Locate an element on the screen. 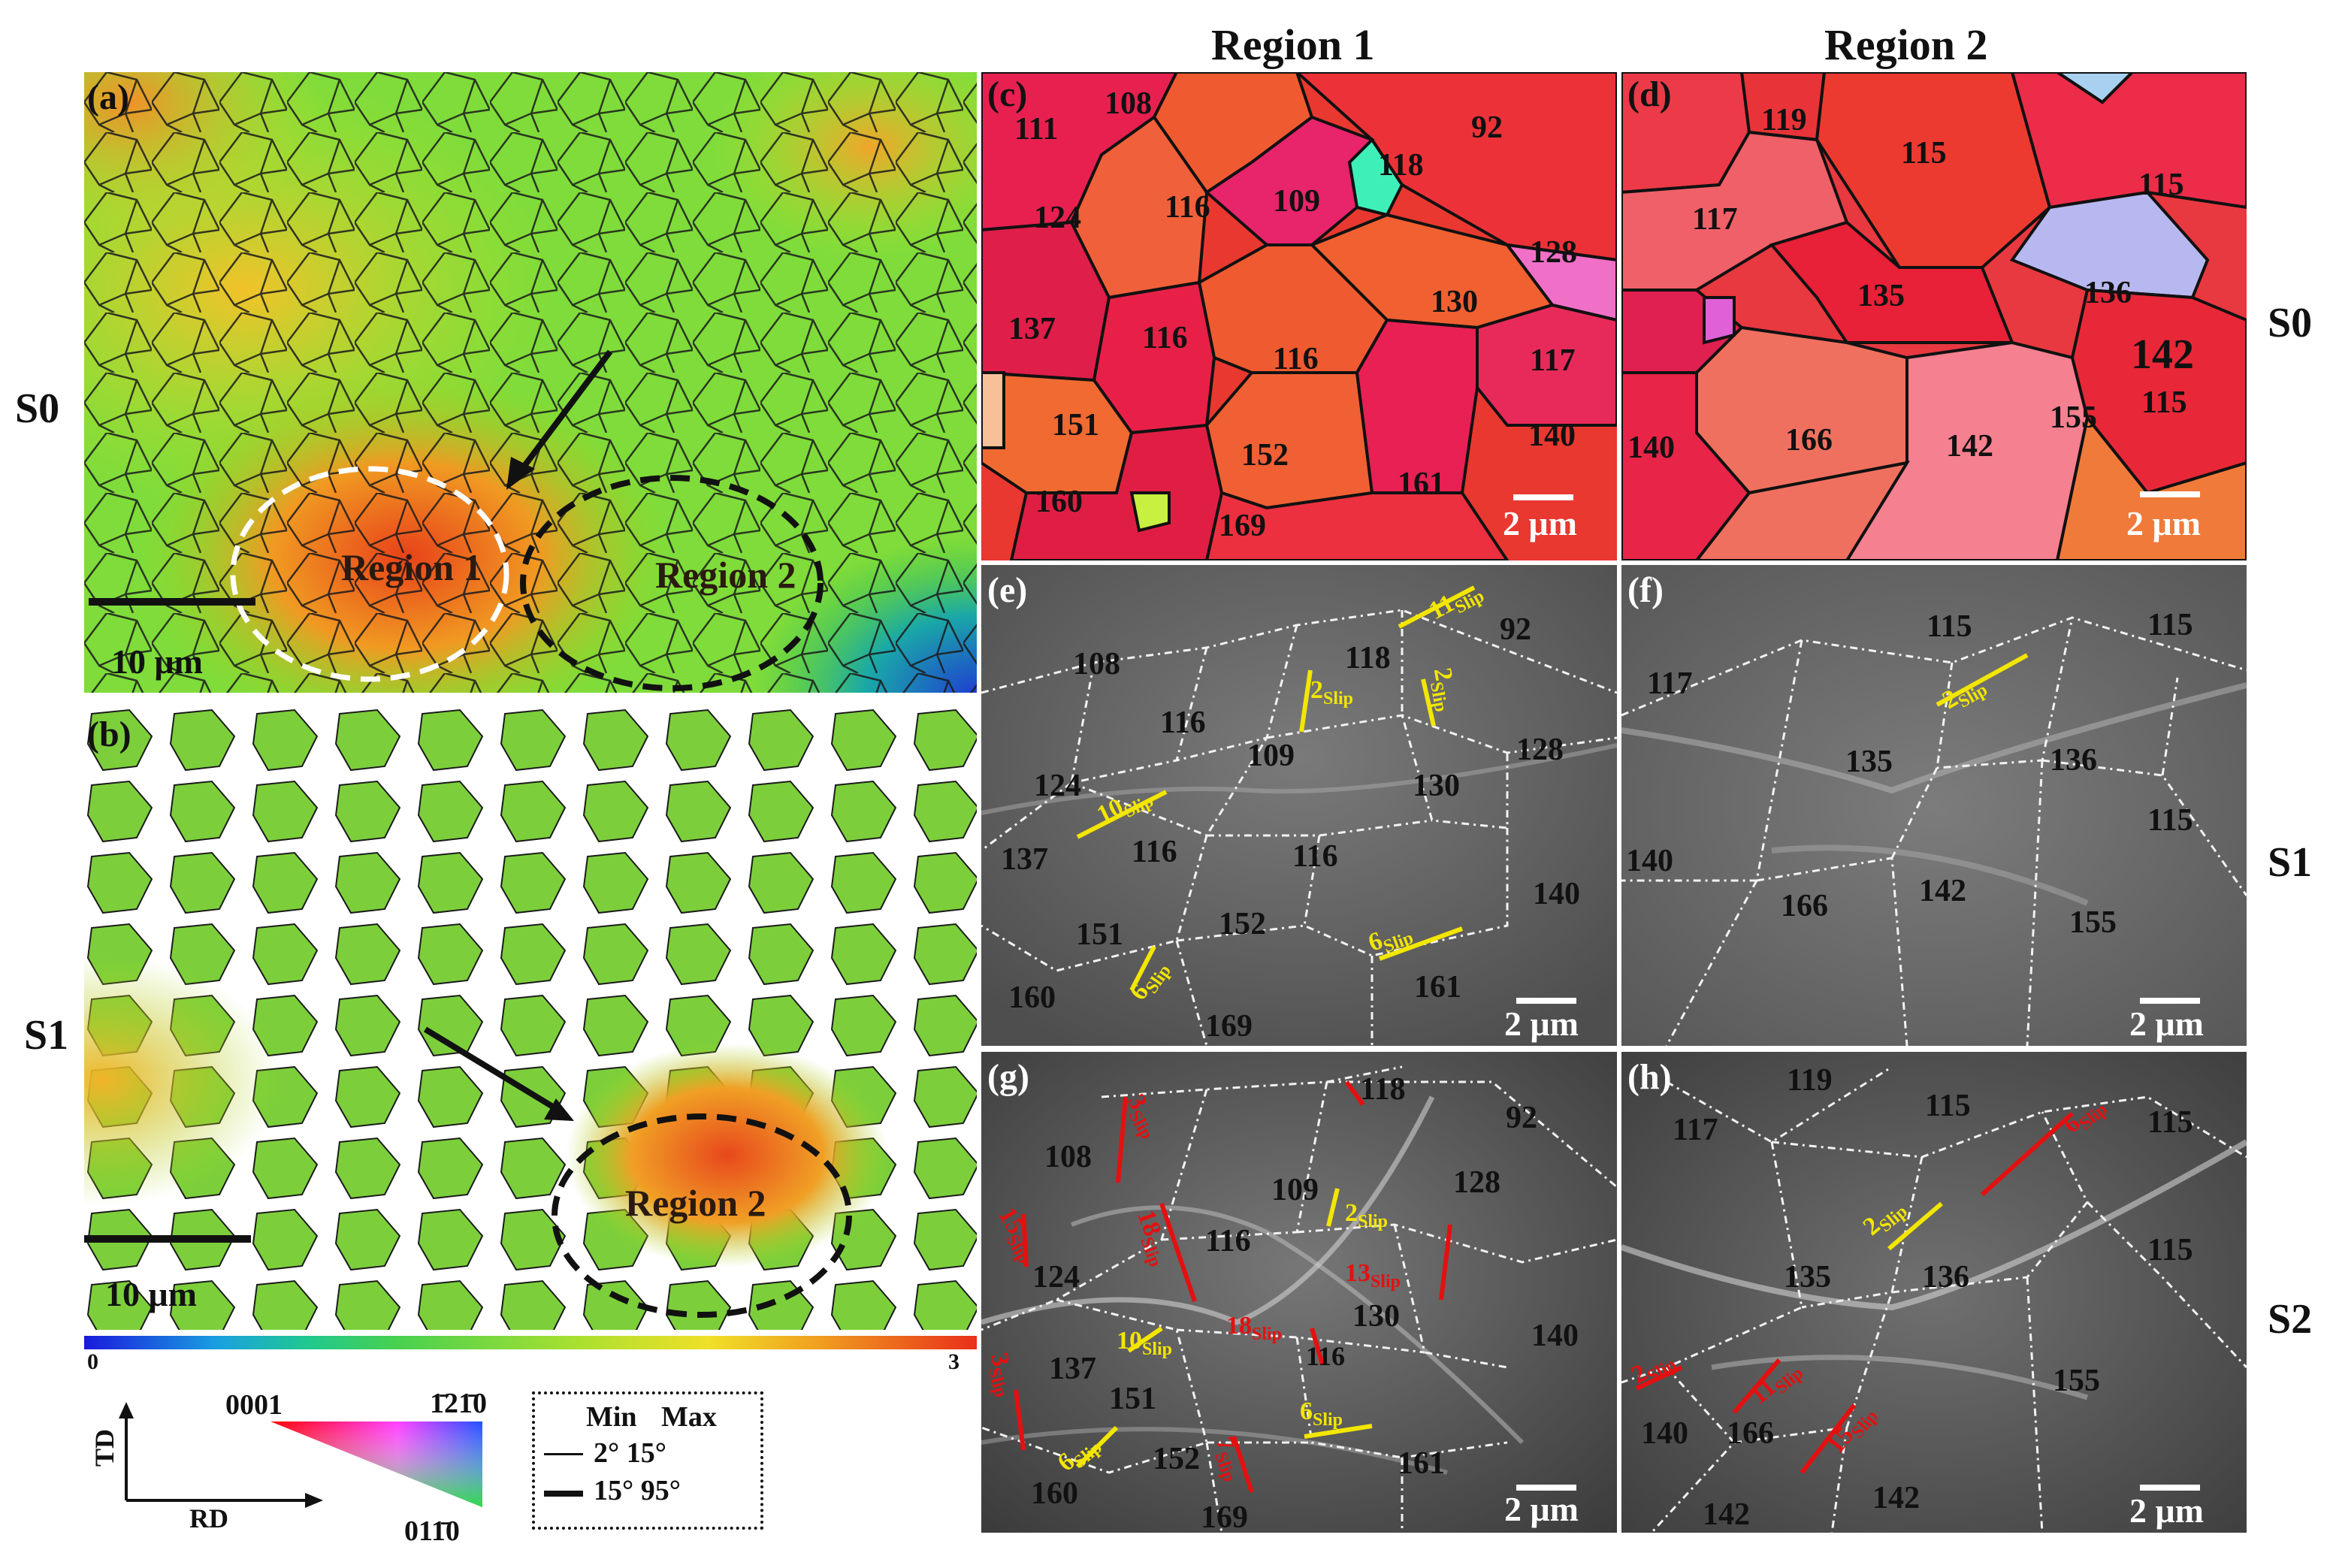 The image size is (2330, 1568). panel-h-grain: 119 is located at coordinates (1810, 1080).